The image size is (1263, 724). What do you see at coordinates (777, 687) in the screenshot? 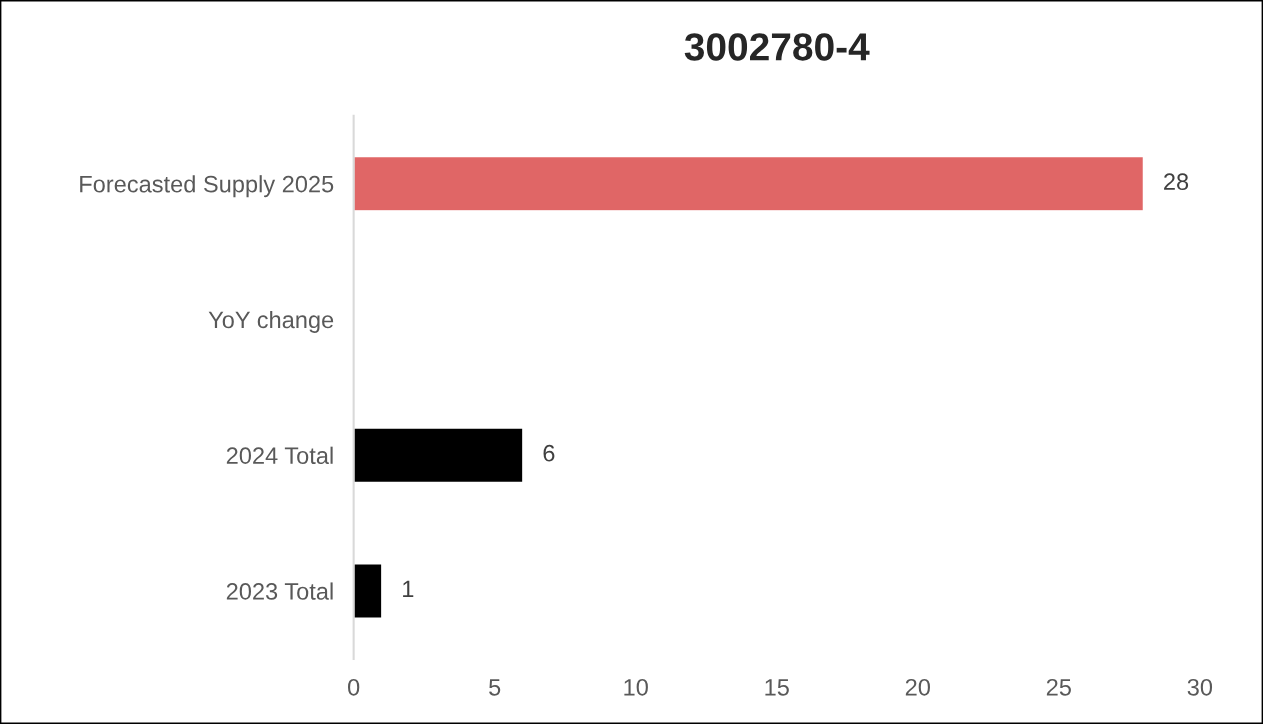
I see `x-tick-label: 15` at bounding box center [777, 687].